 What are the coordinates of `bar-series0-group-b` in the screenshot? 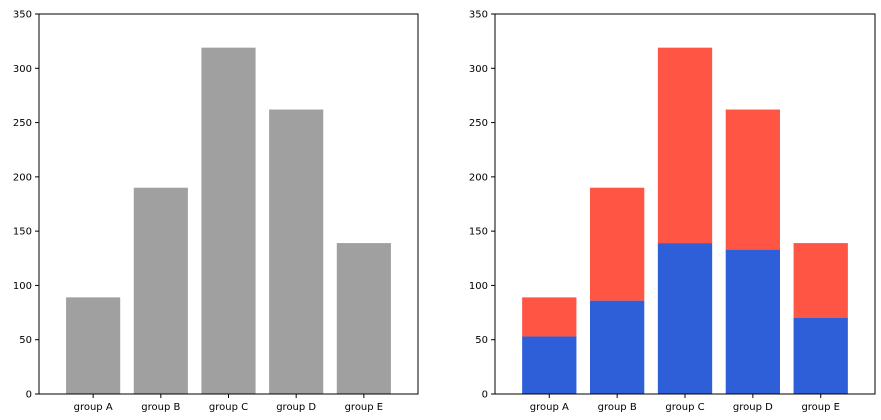 It's located at (617, 347).